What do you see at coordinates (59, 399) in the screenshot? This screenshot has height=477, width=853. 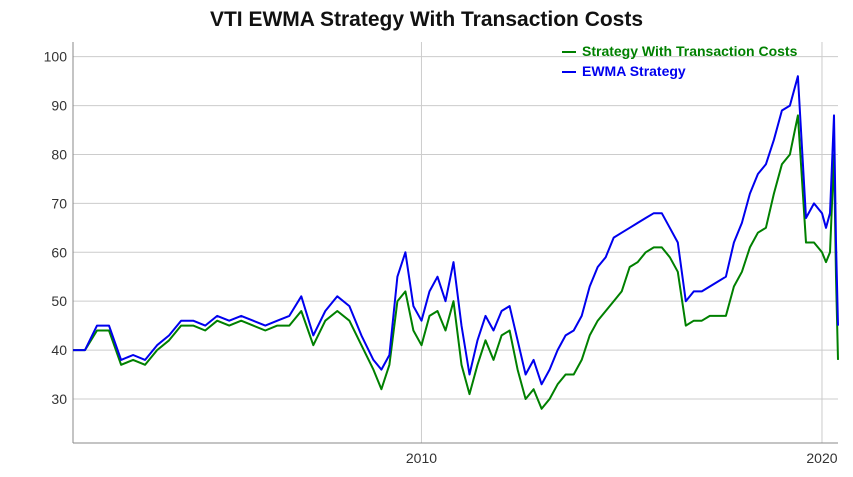 I see `y-tick-label: 30` at bounding box center [59, 399].